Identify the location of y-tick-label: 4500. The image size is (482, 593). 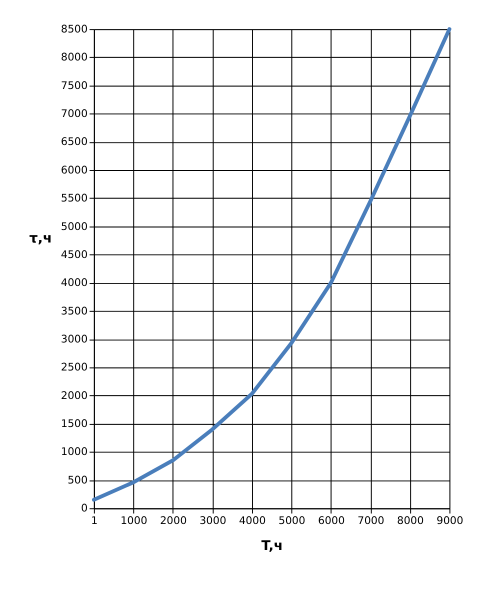
(74, 254).